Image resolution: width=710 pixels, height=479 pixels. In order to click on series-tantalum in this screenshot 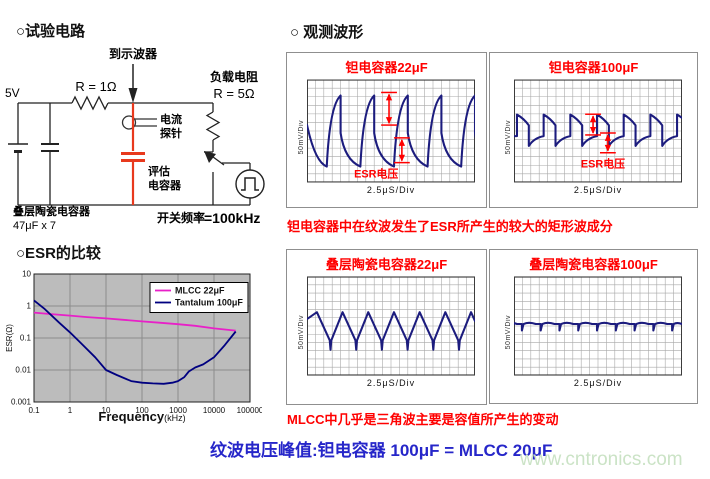, I will do `click(135, 342)`.